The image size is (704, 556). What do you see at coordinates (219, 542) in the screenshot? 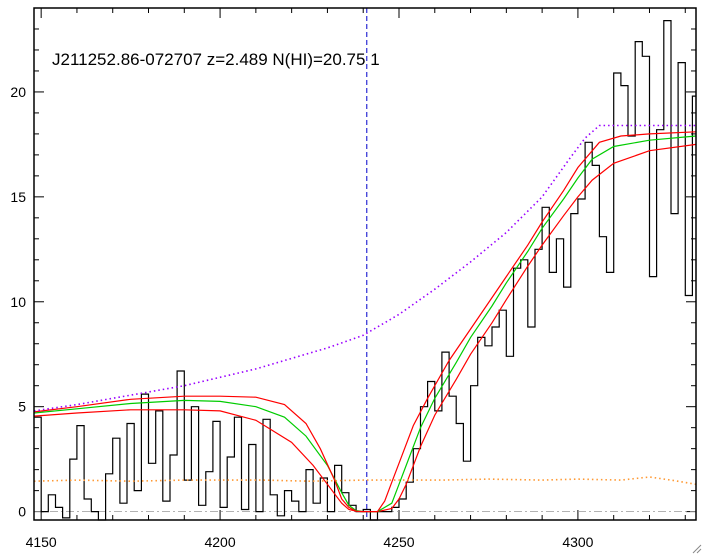
I see `x-tick-label: 4200` at bounding box center [219, 542].